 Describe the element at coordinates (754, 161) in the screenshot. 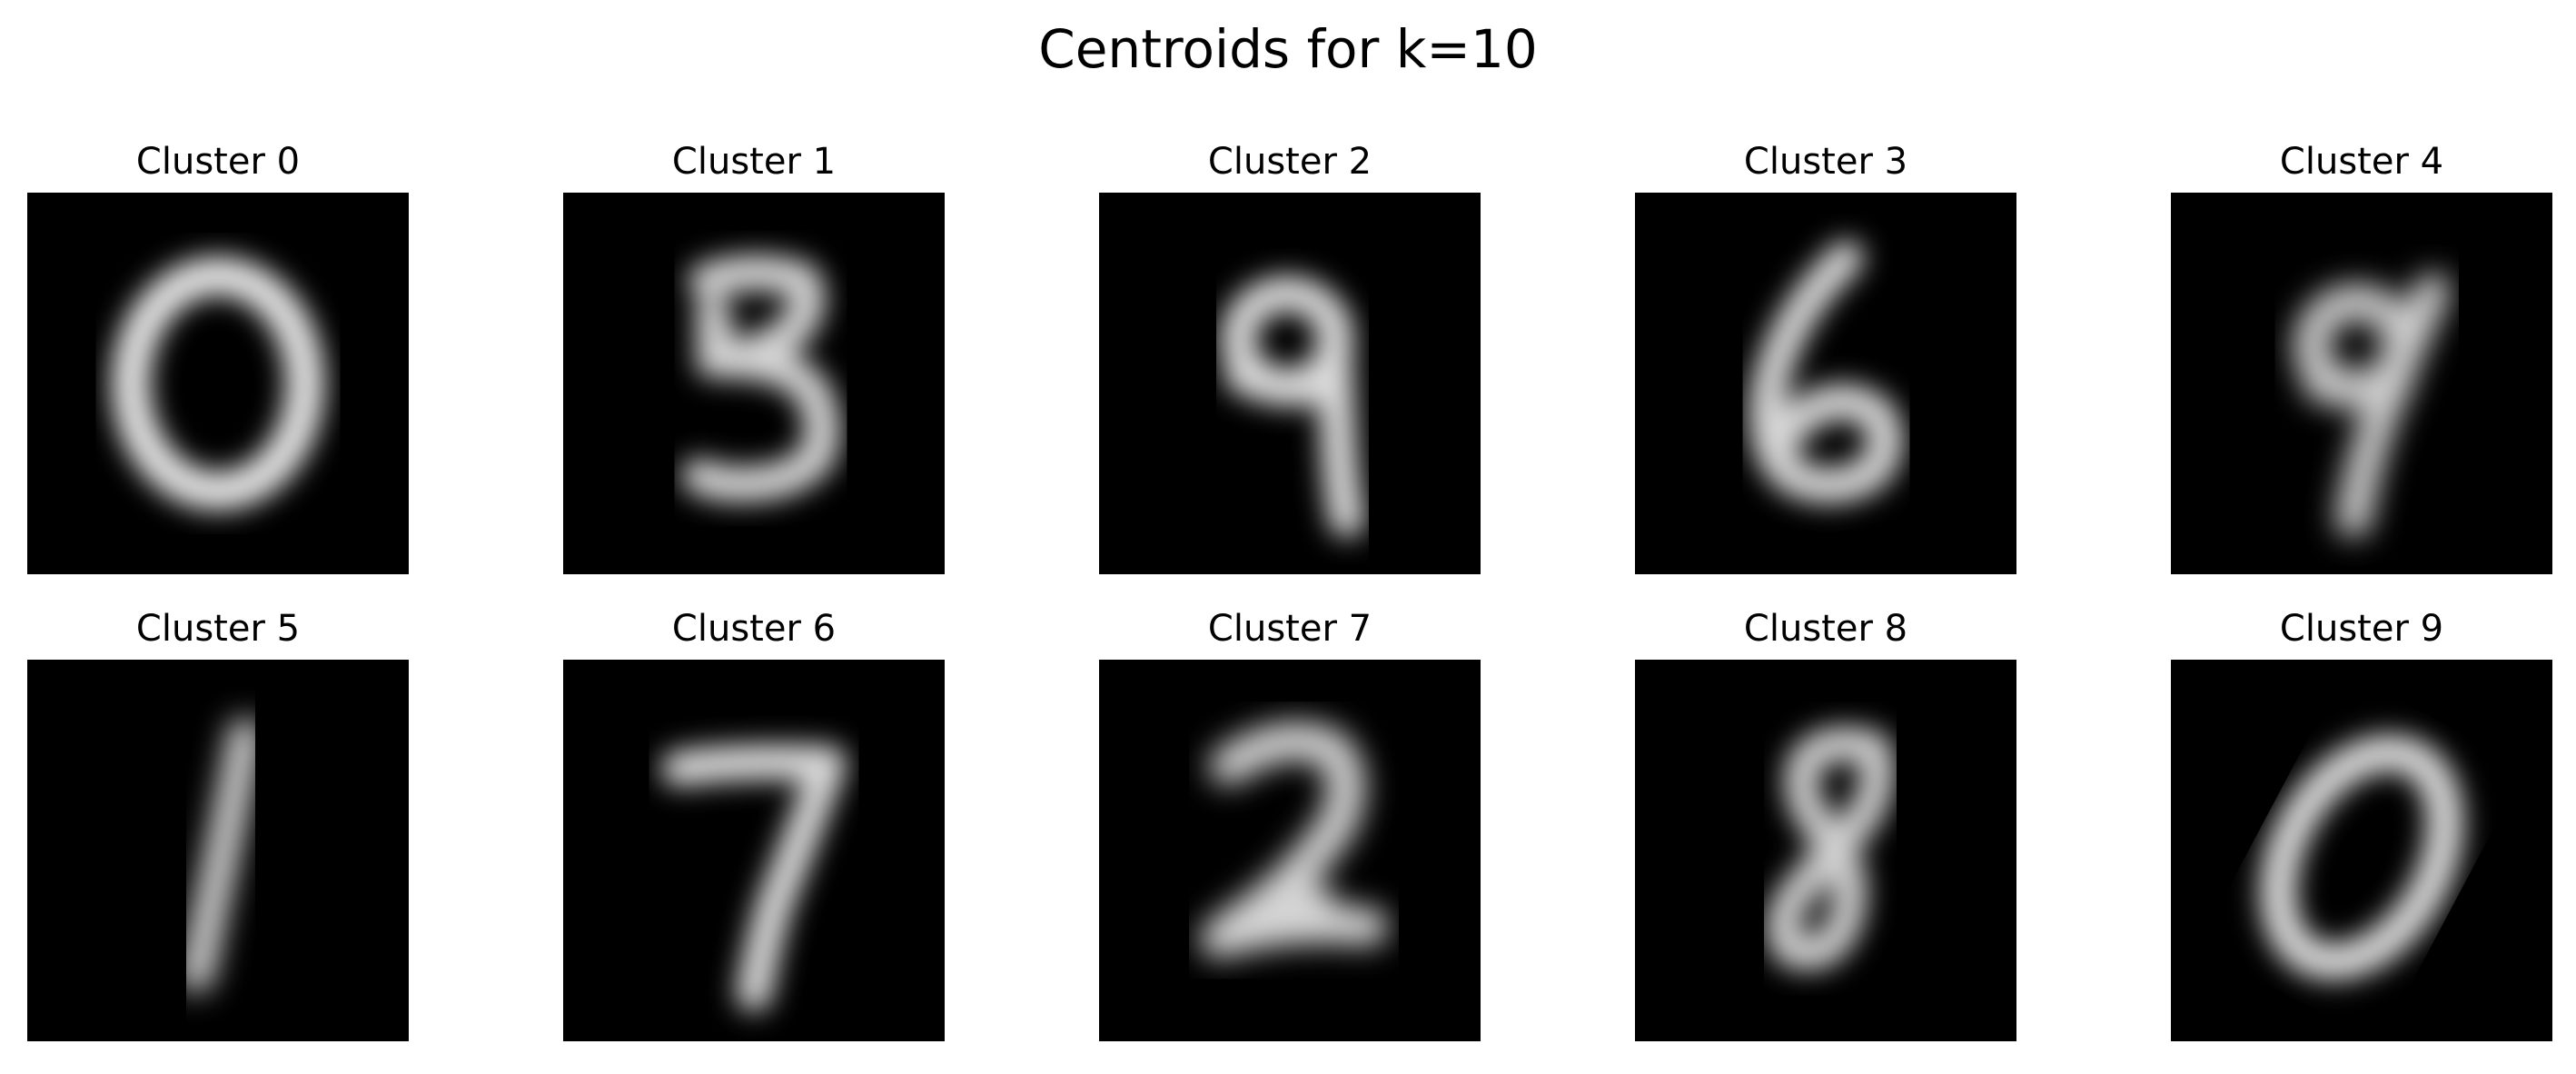

I see `panel-title: Cluster 1` at that location.